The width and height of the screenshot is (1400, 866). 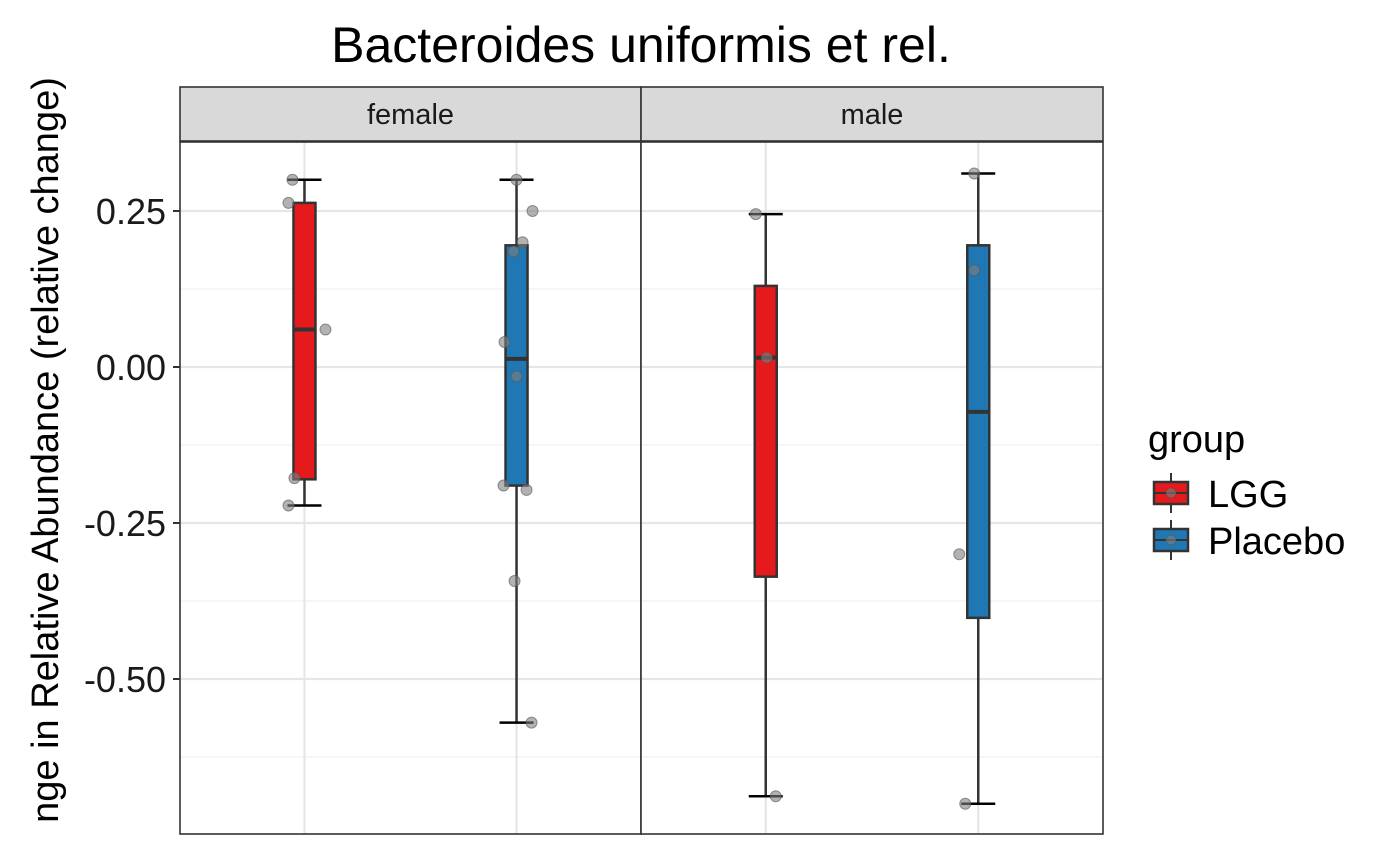 What do you see at coordinates (641, 45) in the screenshot?
I see `chart-title: Bacteroides uniformis et rel.` at bounding box center [641, 45].